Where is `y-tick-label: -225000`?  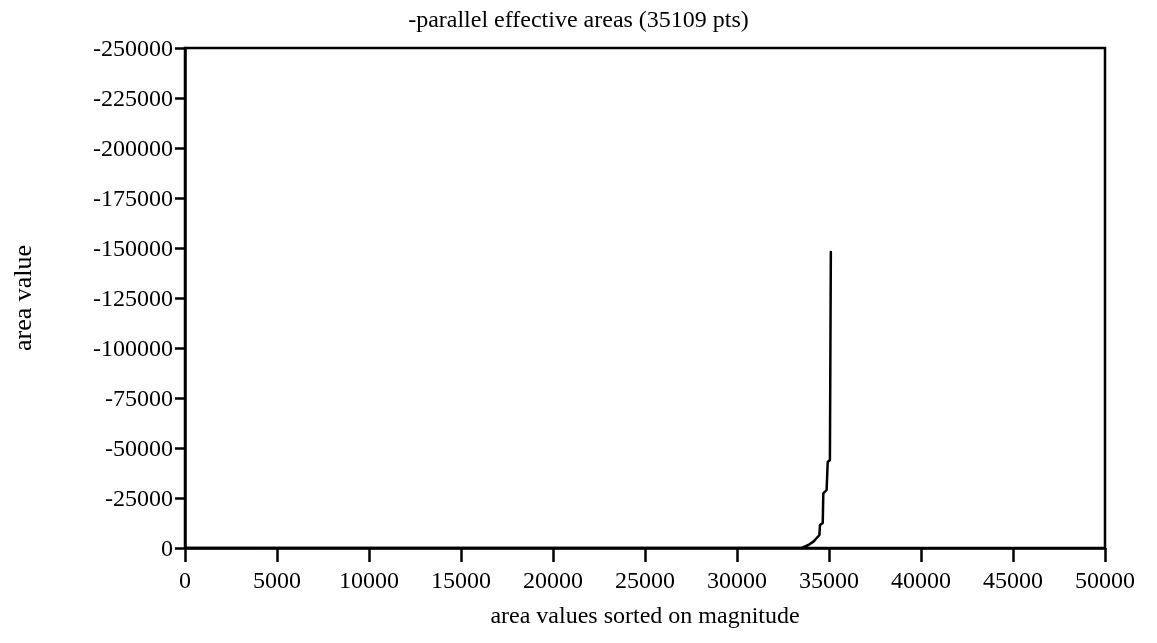 y-tick-label: -225000 is located at coordinates (133, 98).